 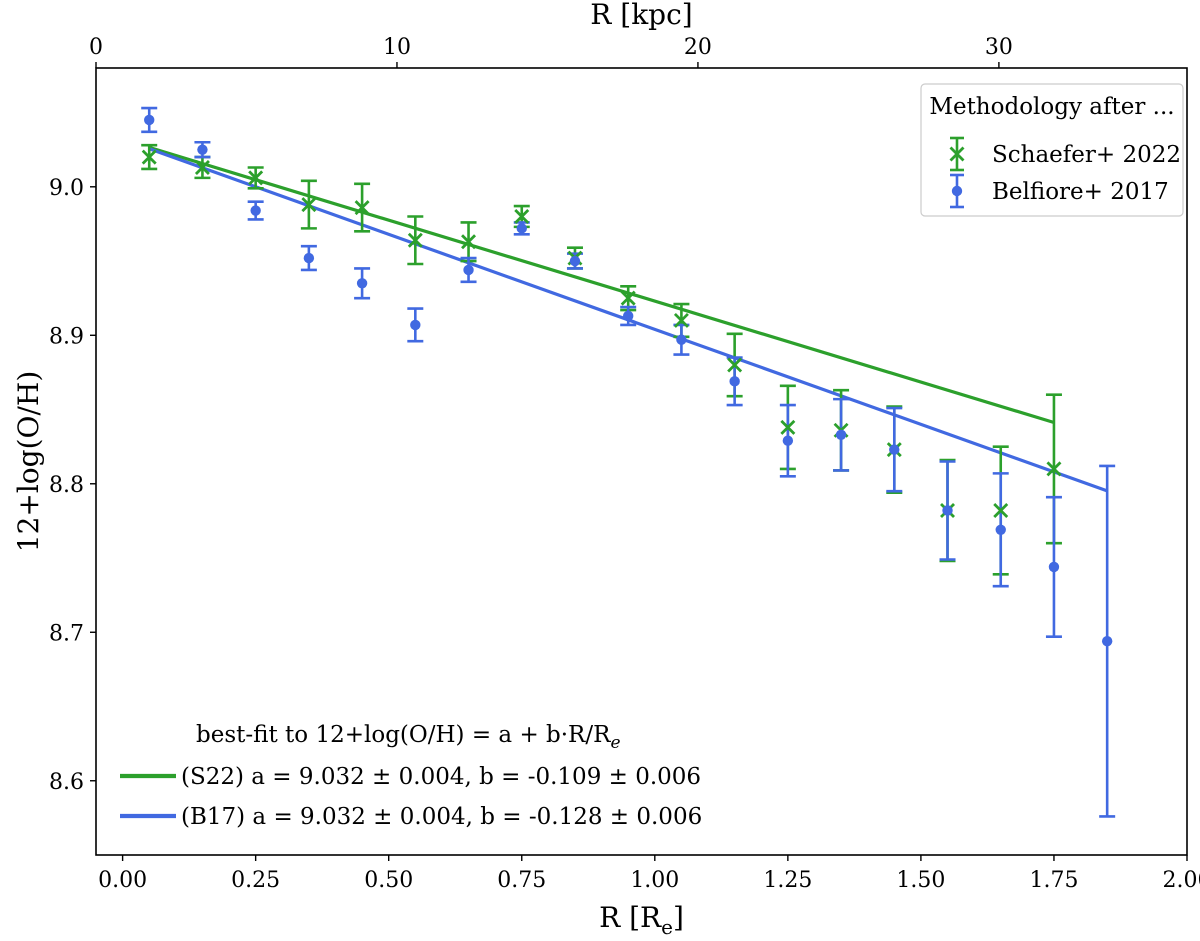 I want to click on top-x-tick-label: 10, so click(x=397, y=47).